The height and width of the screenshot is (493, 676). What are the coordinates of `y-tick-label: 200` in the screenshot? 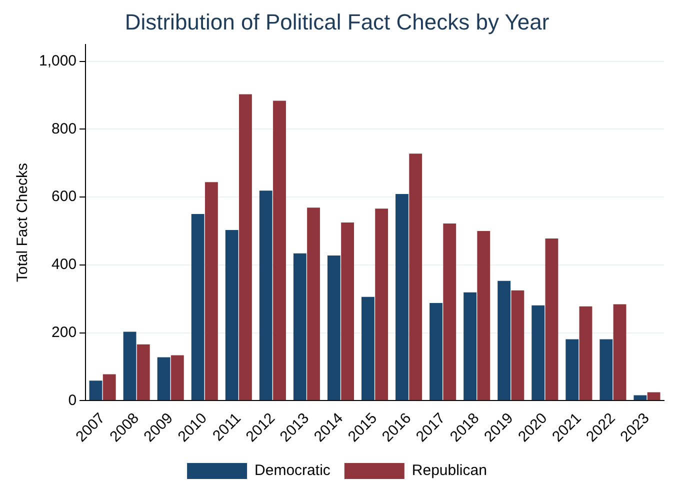 It's located at (64, 332).